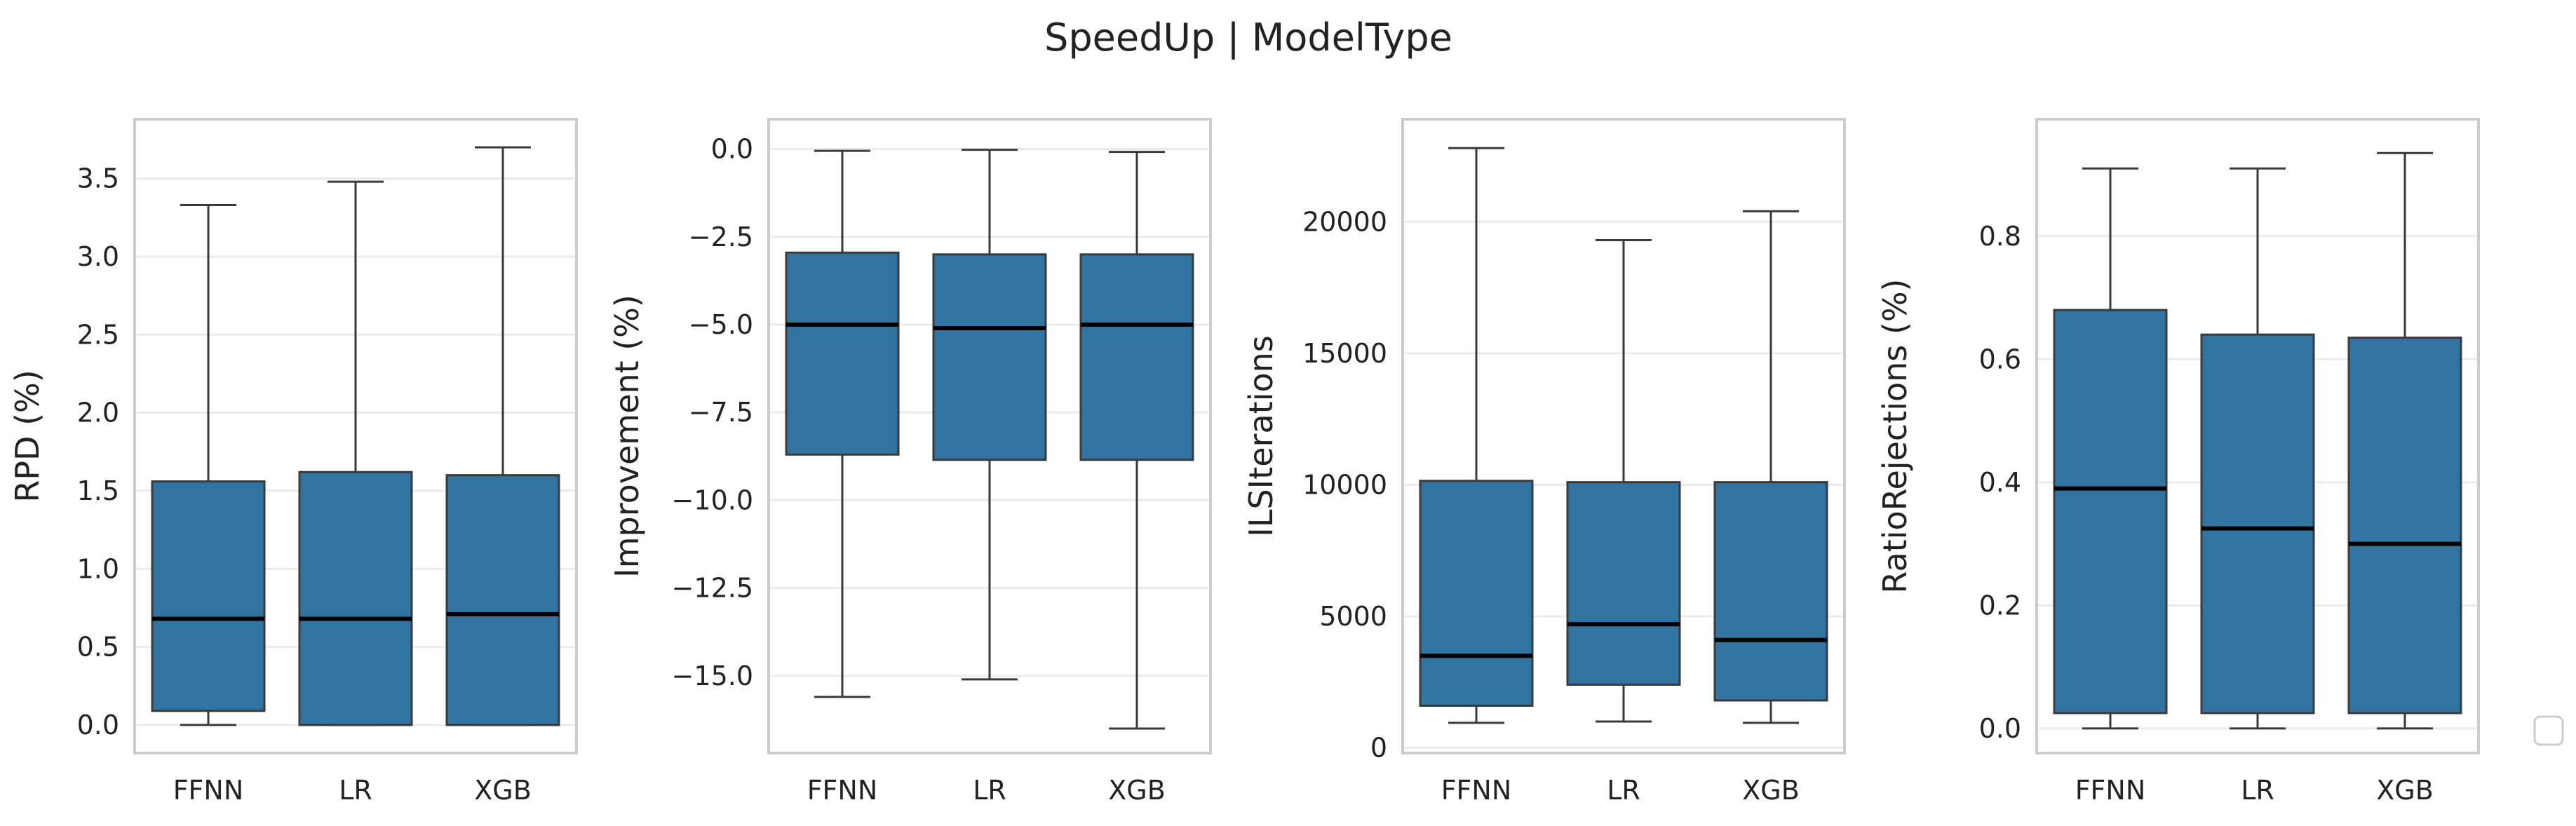  Describe the element at coordinates (712, 676) in the screenshot. I see `y-tick-label: −15.0` at that location.